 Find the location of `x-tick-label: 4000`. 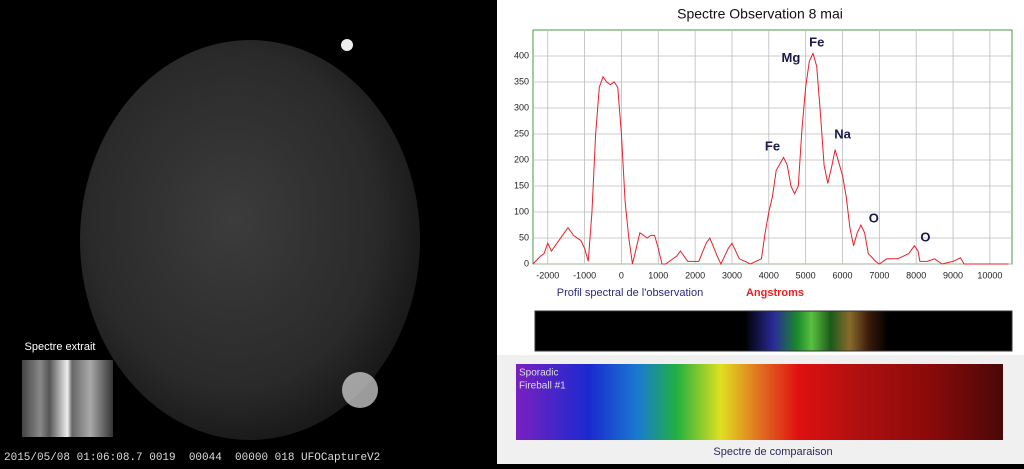

x-tick-label: 4000 is located at coordinates (769, 275).